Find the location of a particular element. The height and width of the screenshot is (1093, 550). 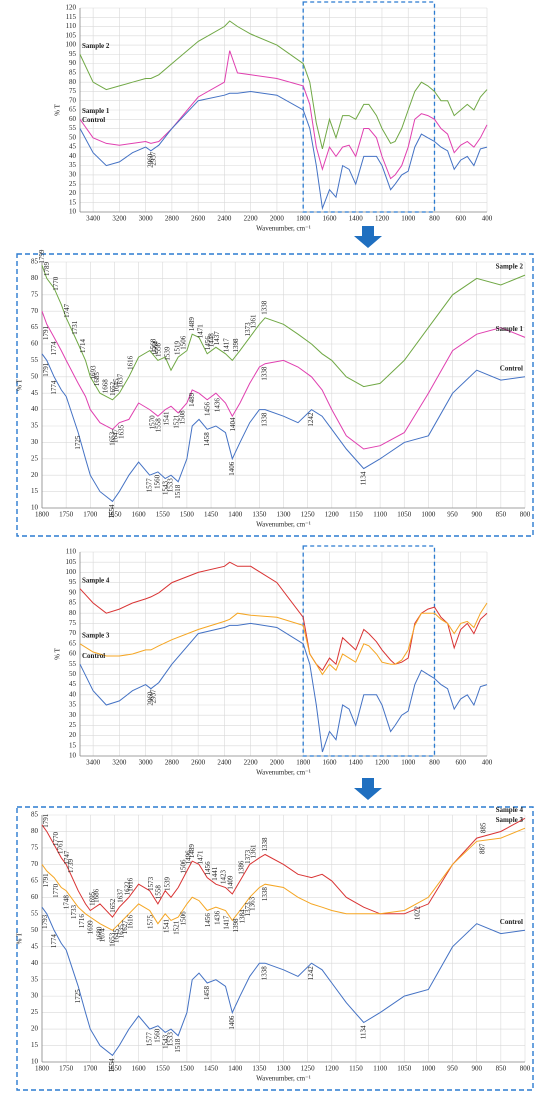

y-tick-label: 45 is located at coordinates (73, 684).